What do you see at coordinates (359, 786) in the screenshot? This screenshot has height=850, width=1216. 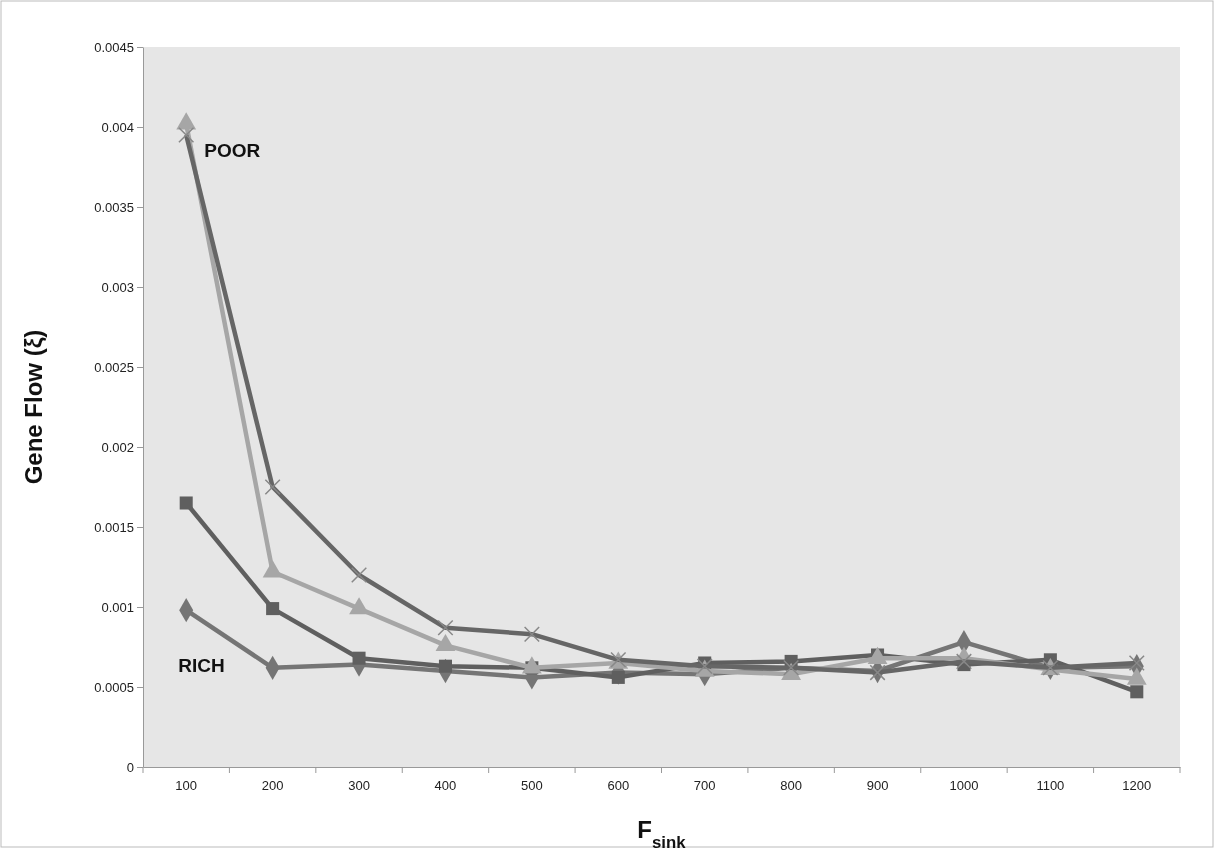 I see `x-tick-label: 300` at bounding box center [359, 786].